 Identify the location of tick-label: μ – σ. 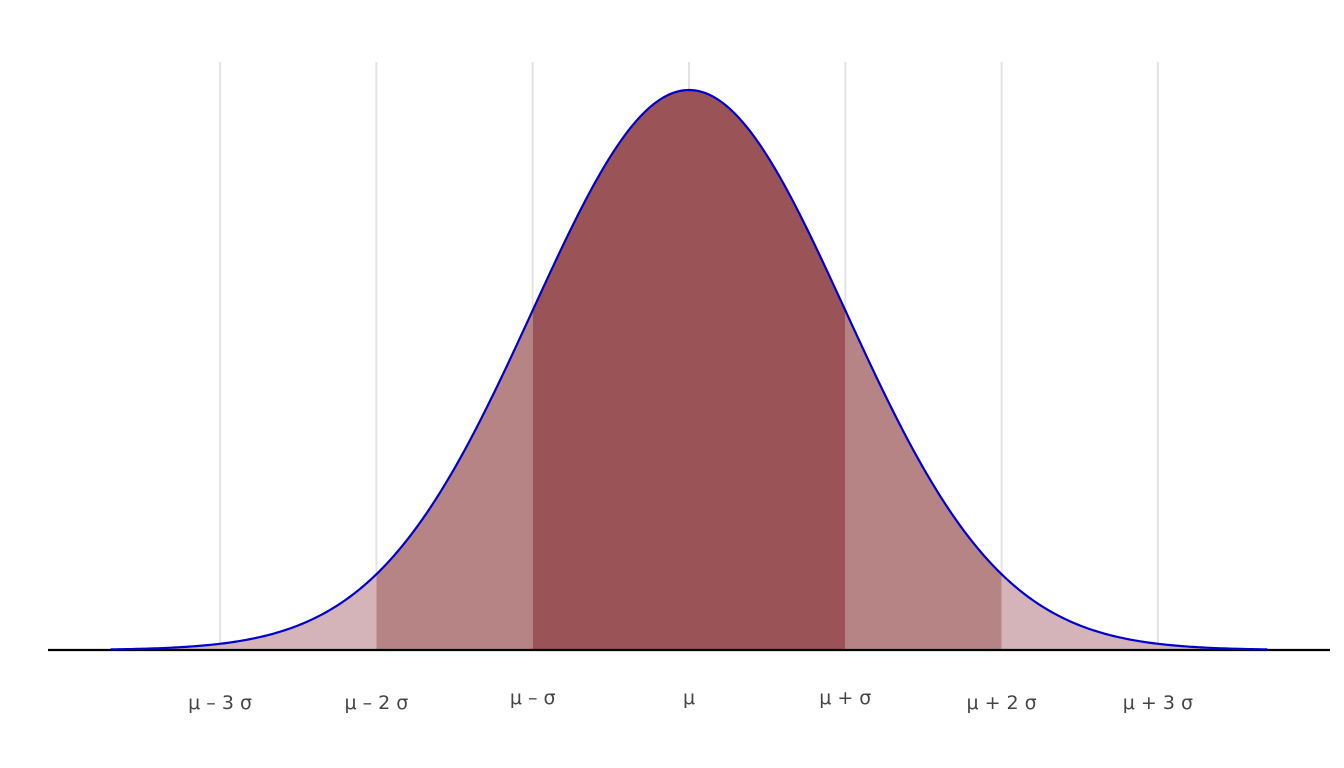
(533, 698).